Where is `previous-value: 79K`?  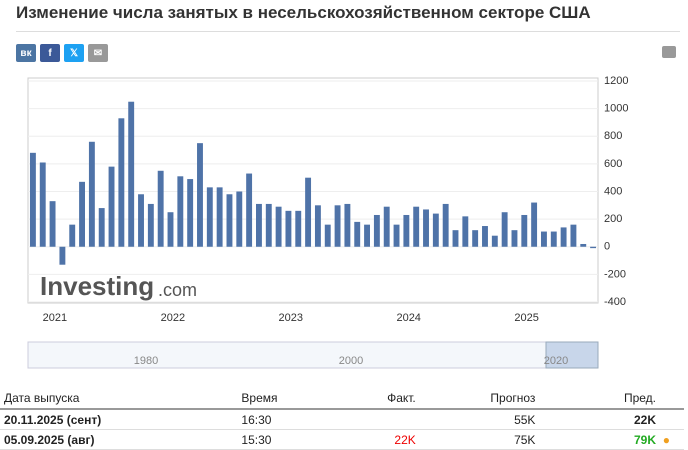
previous-value: 79K is located at coordinates (644, 439).